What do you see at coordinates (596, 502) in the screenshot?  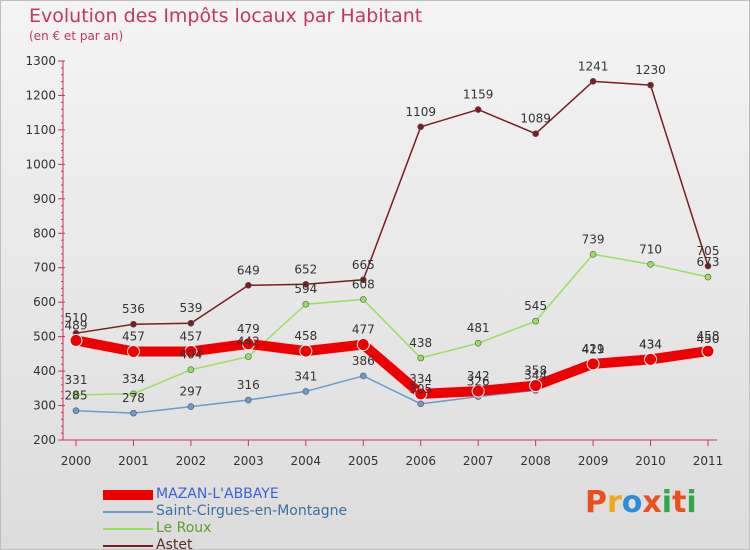 I see `logo-letter: P` at bounding box center [596, 502].